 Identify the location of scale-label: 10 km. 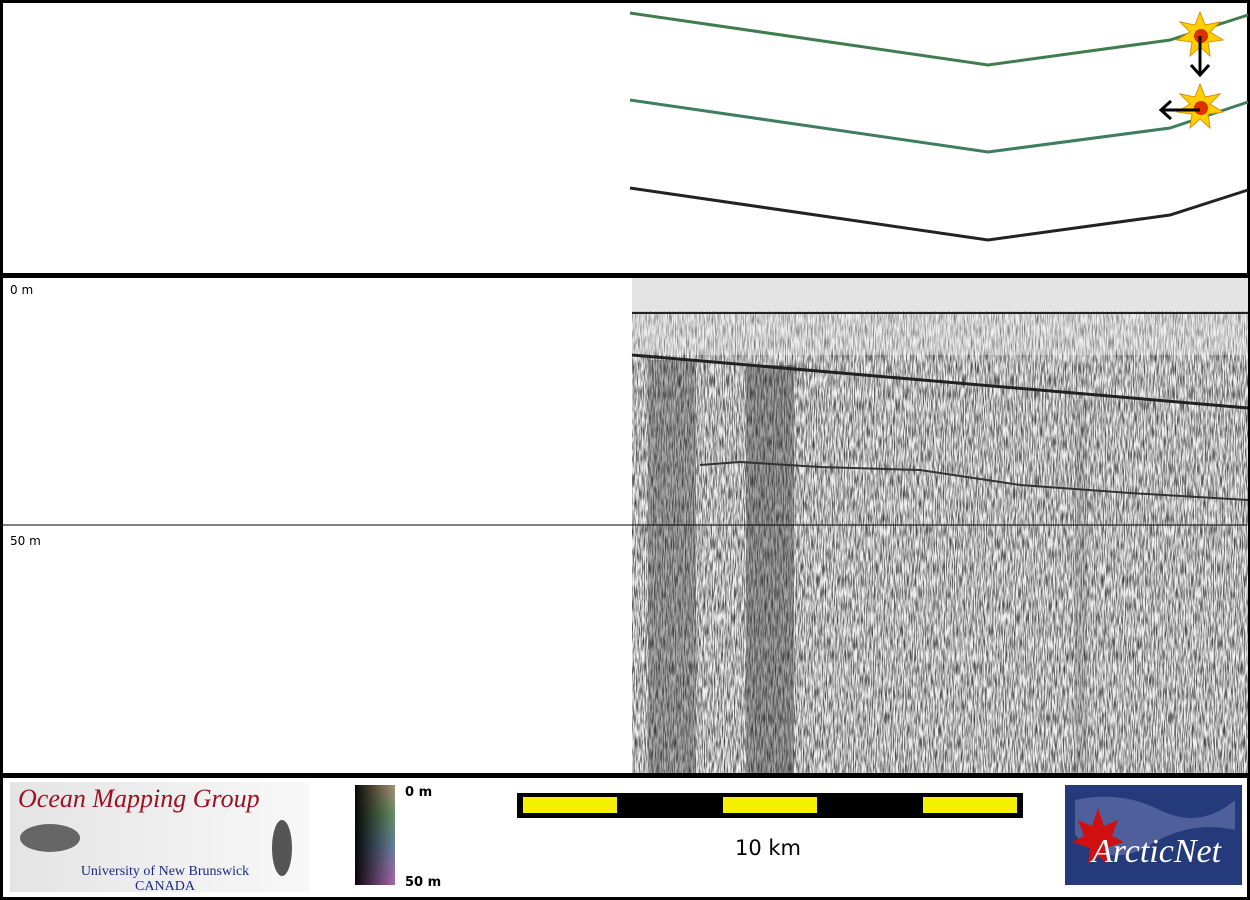
(768, 848).